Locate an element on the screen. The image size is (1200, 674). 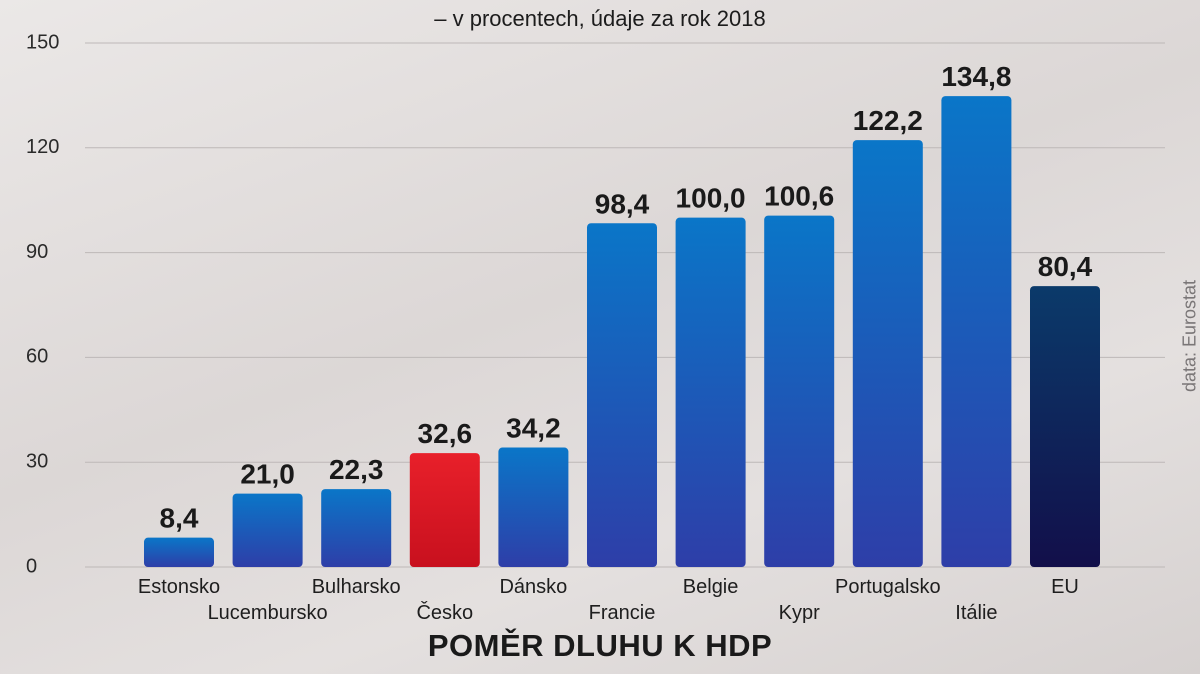
x-tick-label: Francie is located at coordinates (622, 613).